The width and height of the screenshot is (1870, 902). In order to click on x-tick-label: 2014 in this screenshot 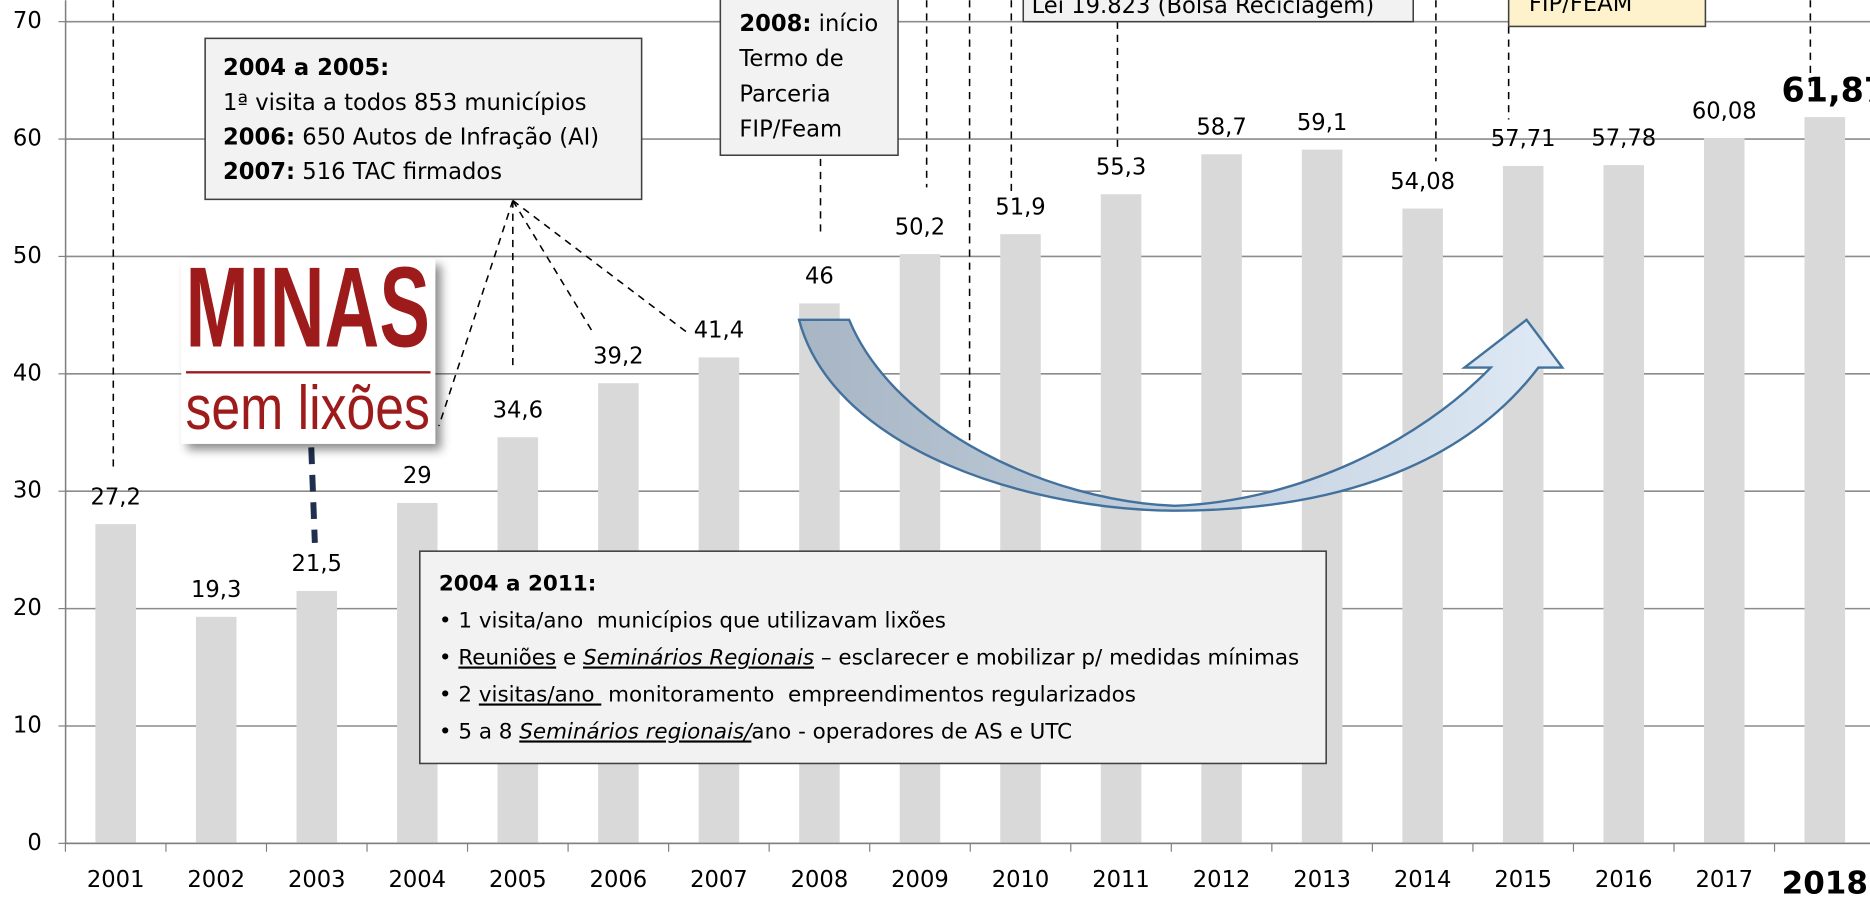, I will do `click(1423, 880)`.